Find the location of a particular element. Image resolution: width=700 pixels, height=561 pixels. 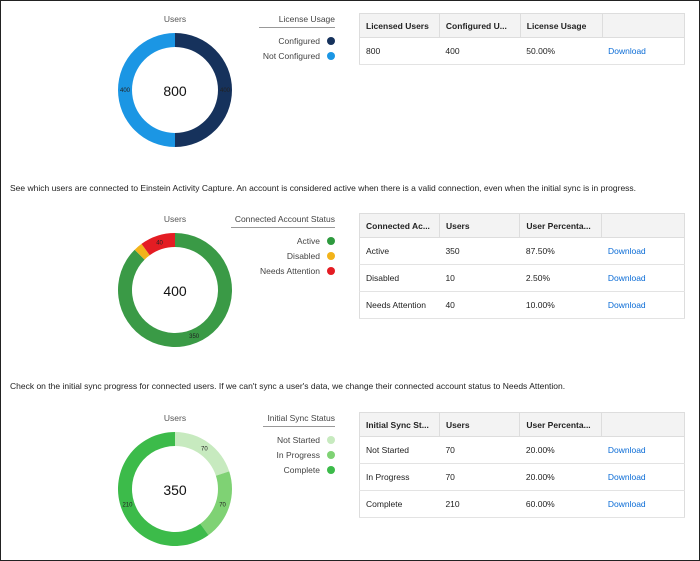

legend-title: Initial Sync Status is located at coordinates (299, 420).